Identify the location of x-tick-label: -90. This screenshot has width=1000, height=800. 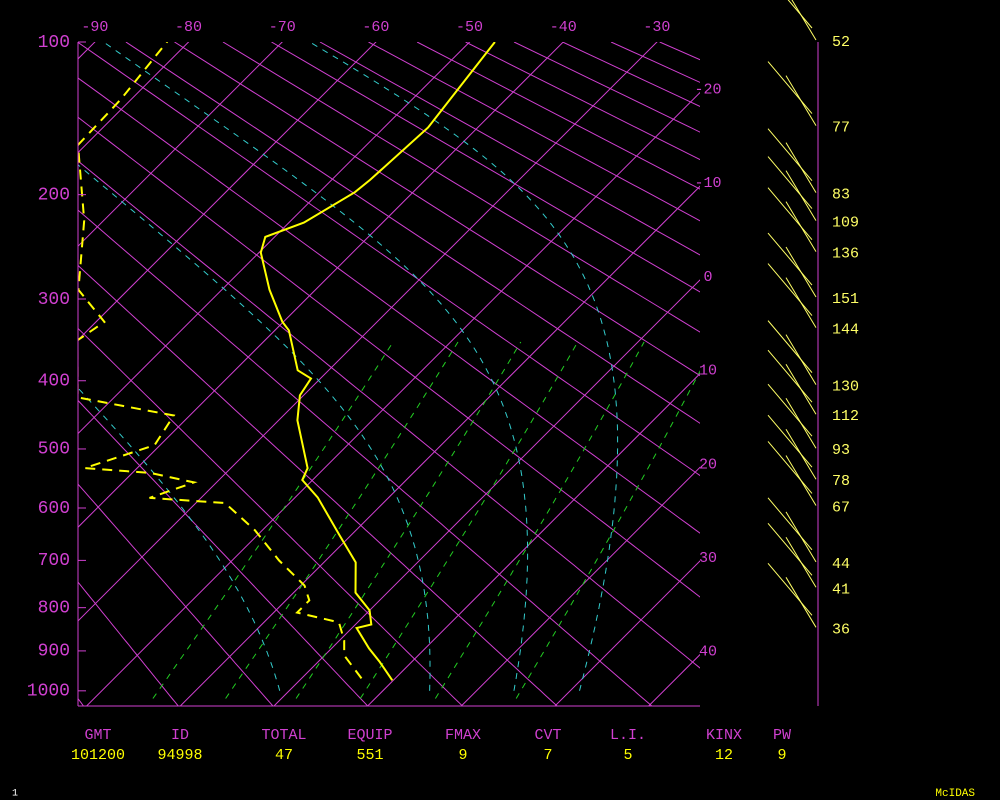
(94, 27).